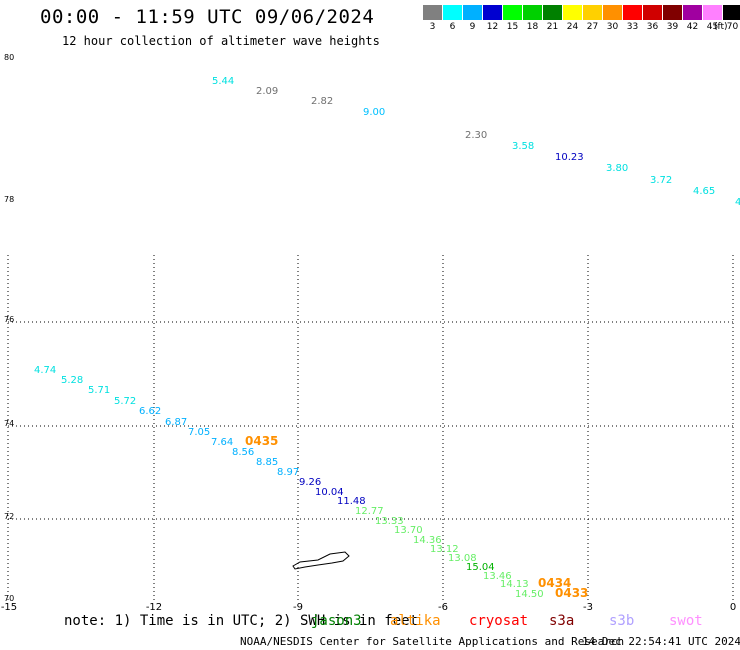 This screenshot has width=740, height=650. What do you see at coordinates (9, 598) in the screenshot?
I see `lat-tick-label: 70` at bounding box center [9, 598].